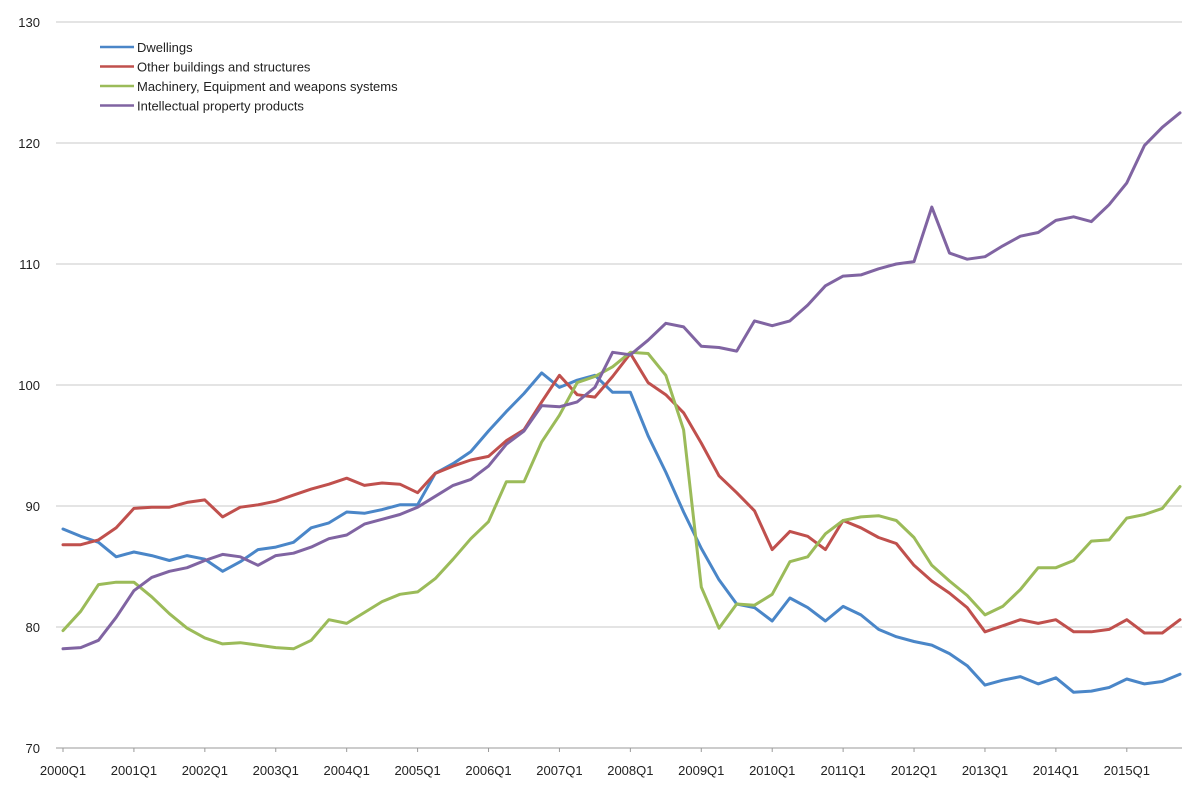  Describe the element at coordinates (224, 67) in the screenshot. I see `legend-label: Other buildings and structures` at that location.